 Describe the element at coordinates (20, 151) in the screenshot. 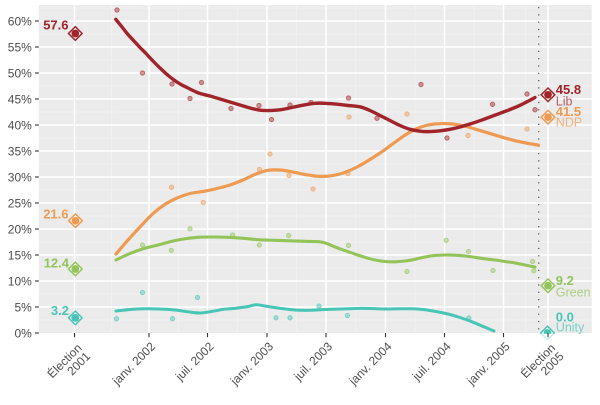

I see `svg-text: 35%` at that location.